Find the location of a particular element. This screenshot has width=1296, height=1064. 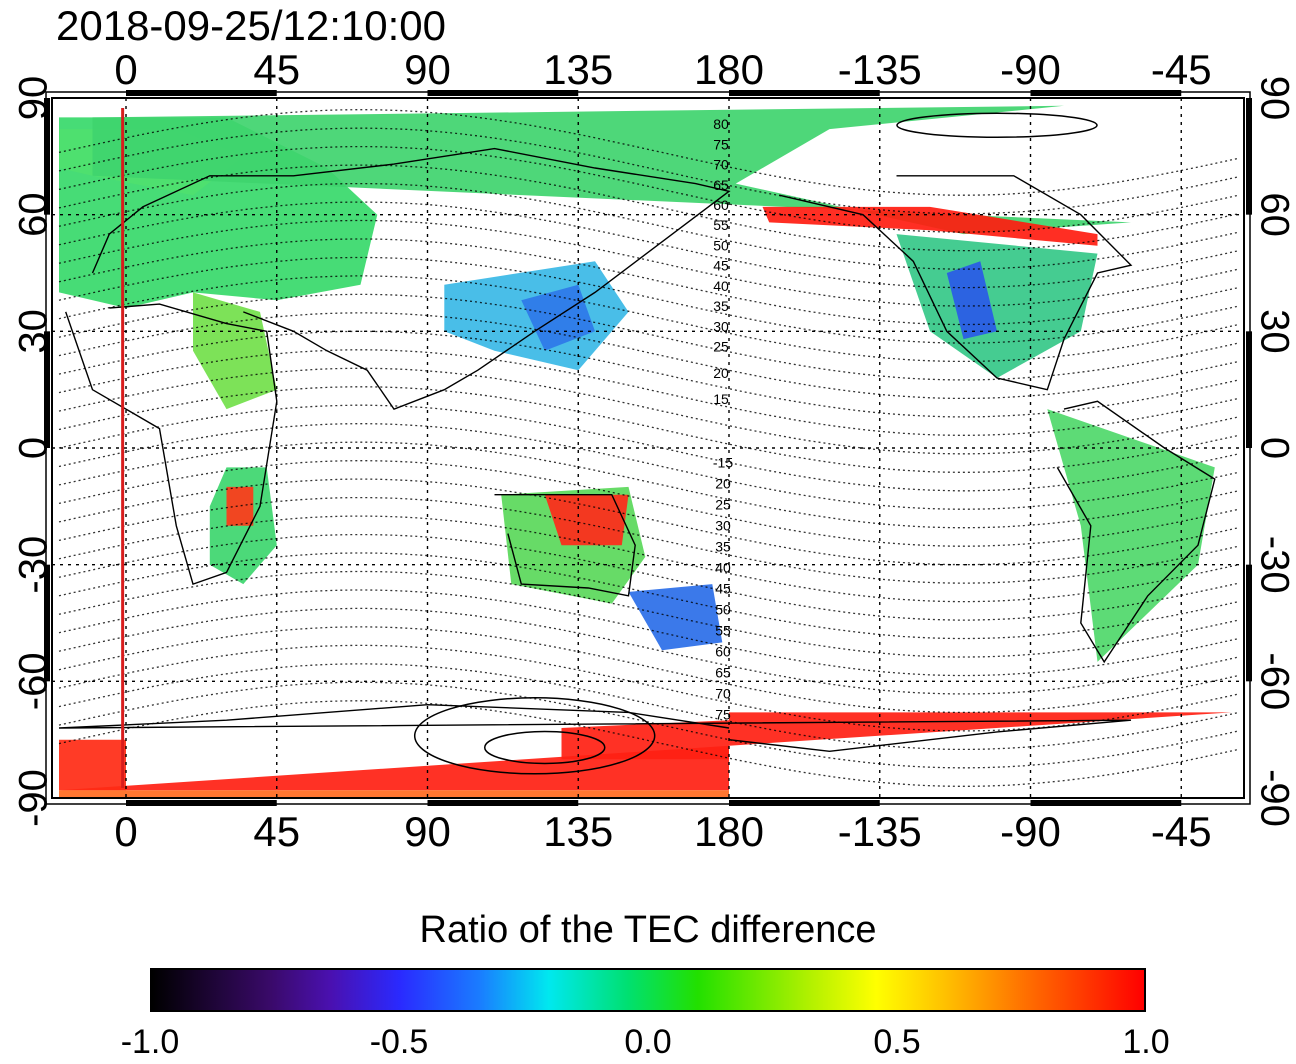

colorbar-tick-label: -1.0 is located at coordinates (150, 1042).